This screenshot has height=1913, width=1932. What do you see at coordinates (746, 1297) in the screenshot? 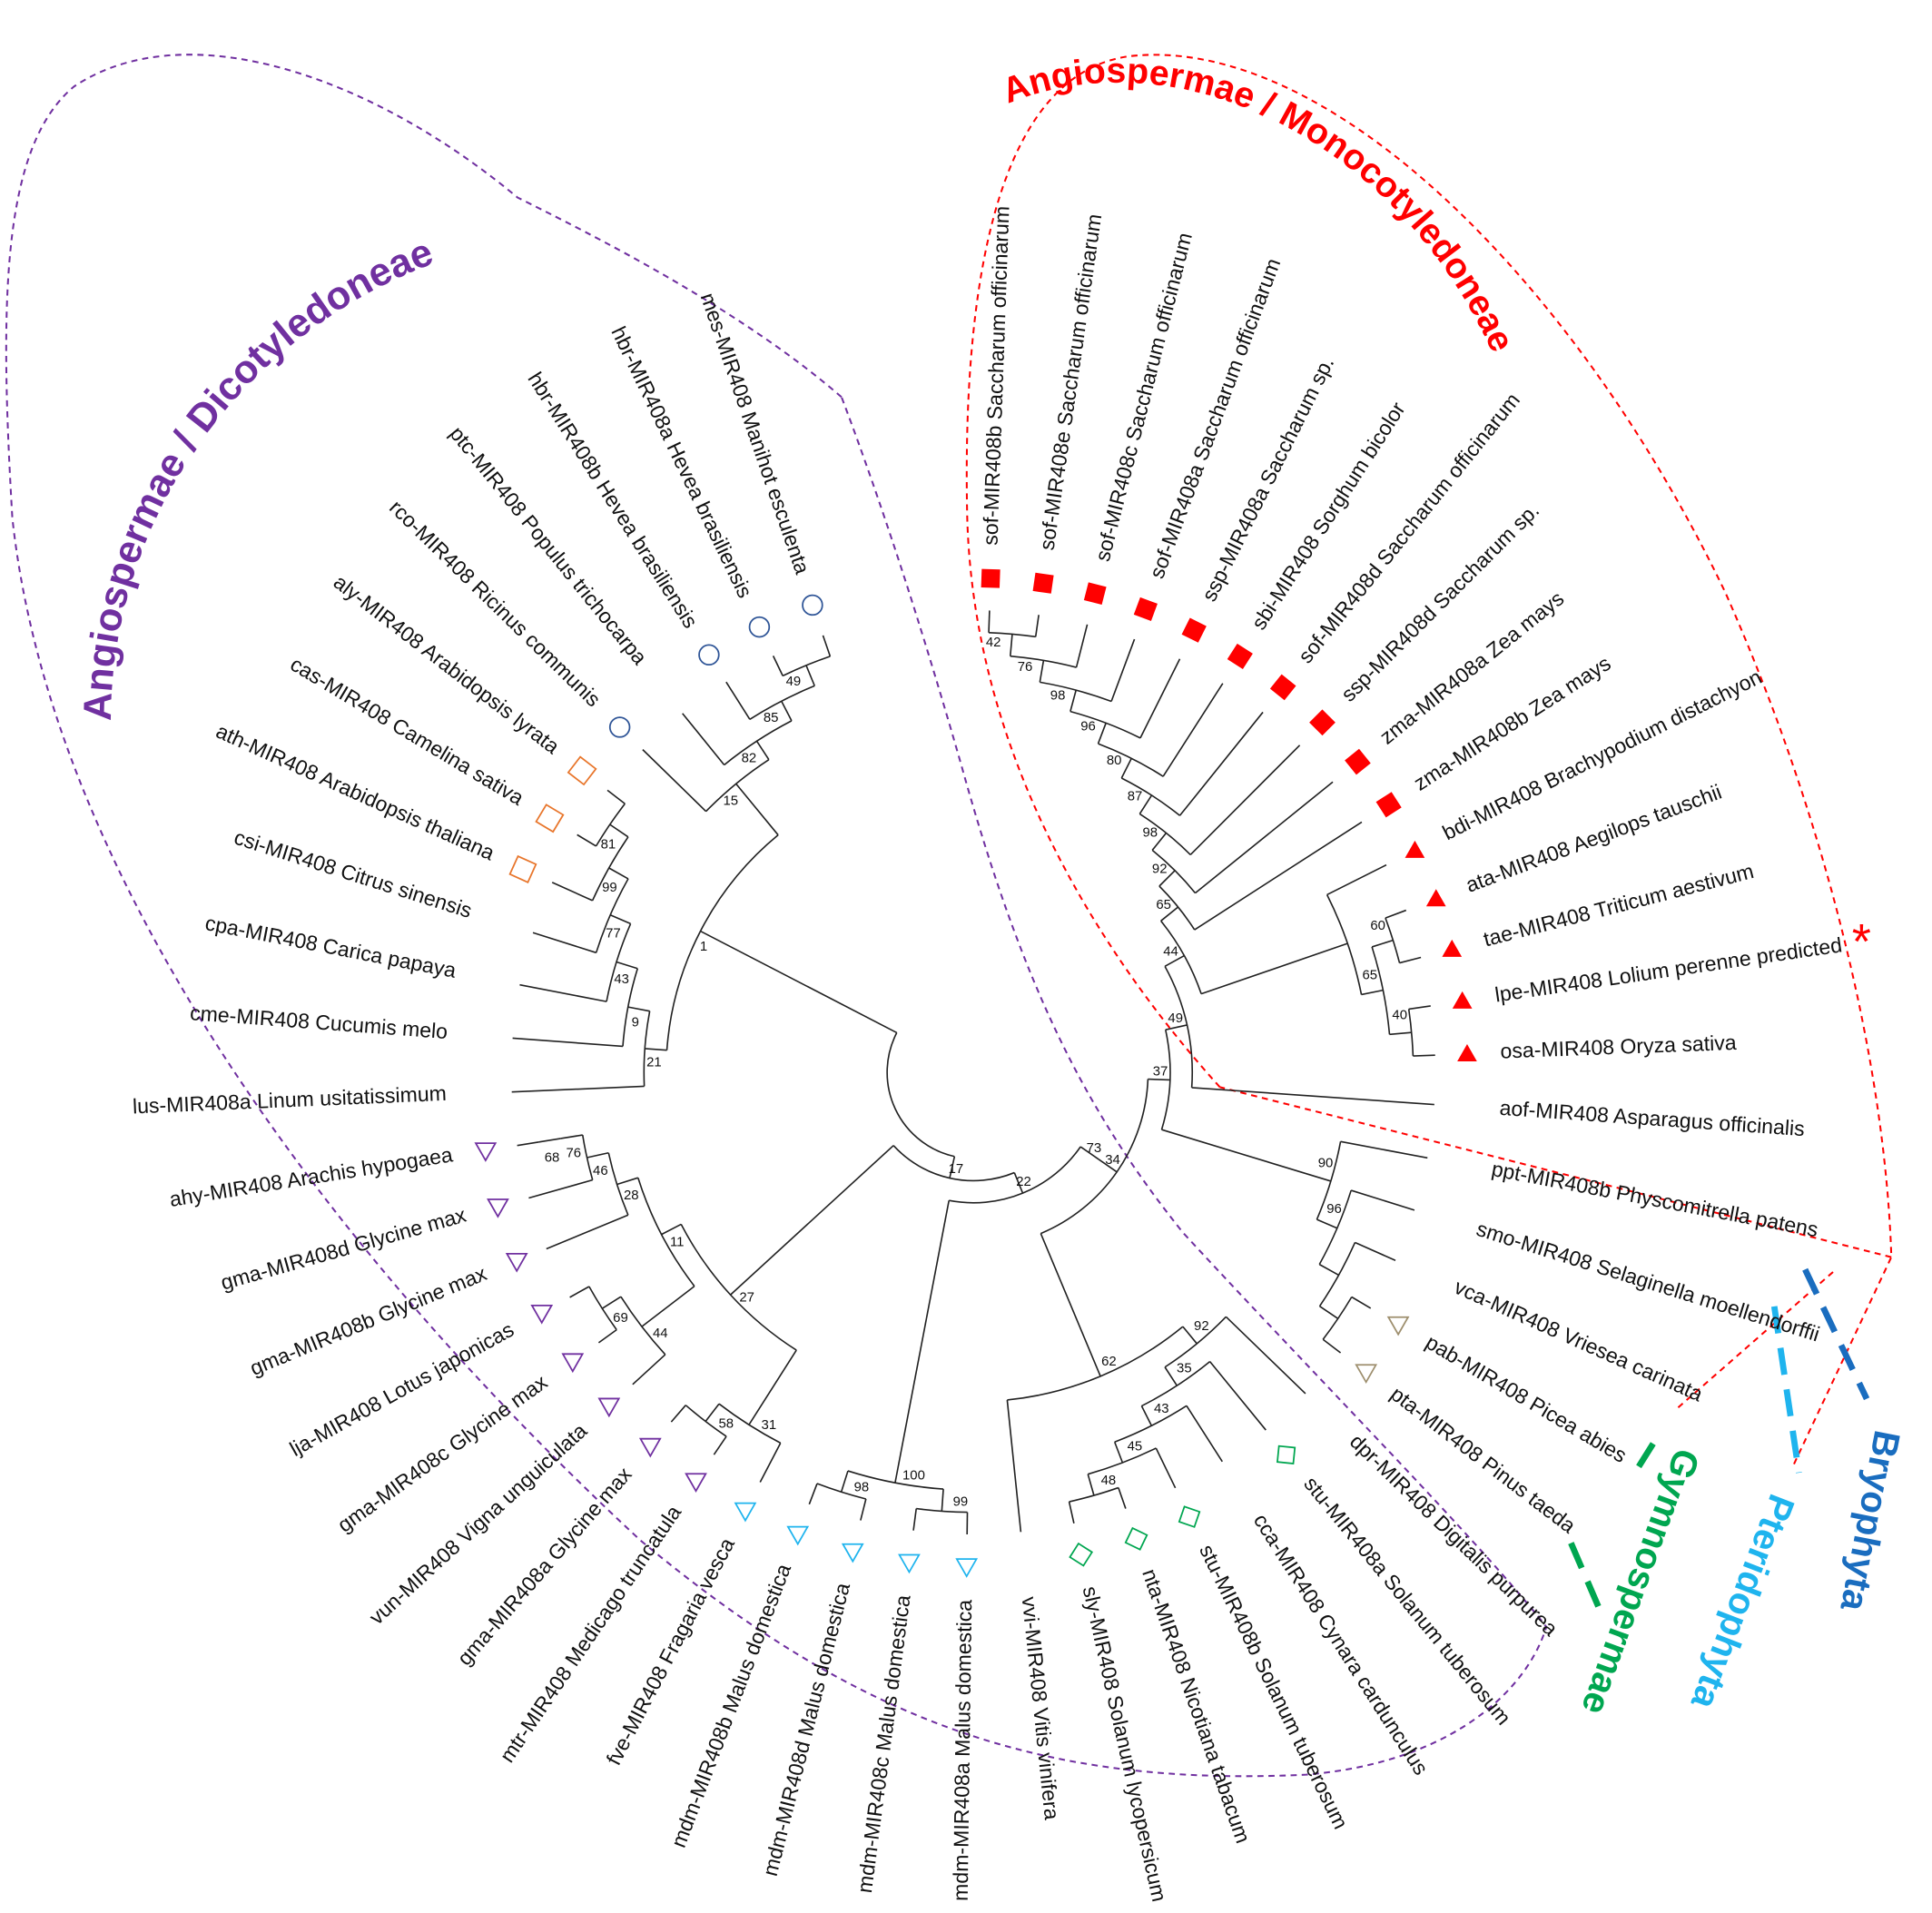
I see `bootstrap-value: 27` at bounding box center [746, 1297].